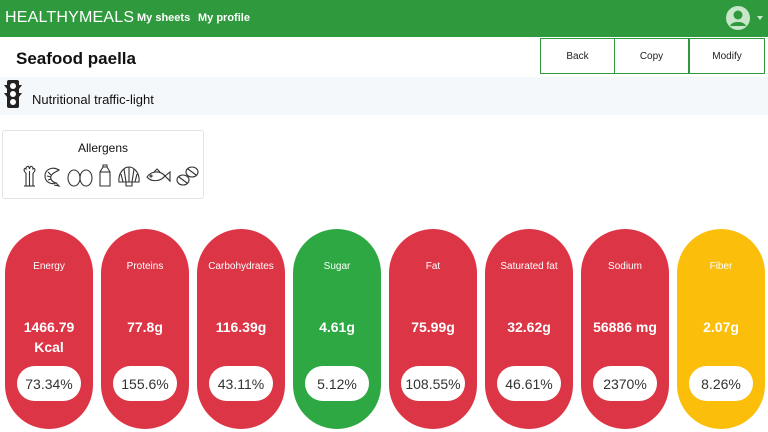 Image resolution: width=768 pixels, height=432 pixels. Describe the element at coordinates (76, 58) in the screenshot. I see `page-title: Seafood paella` at that location.